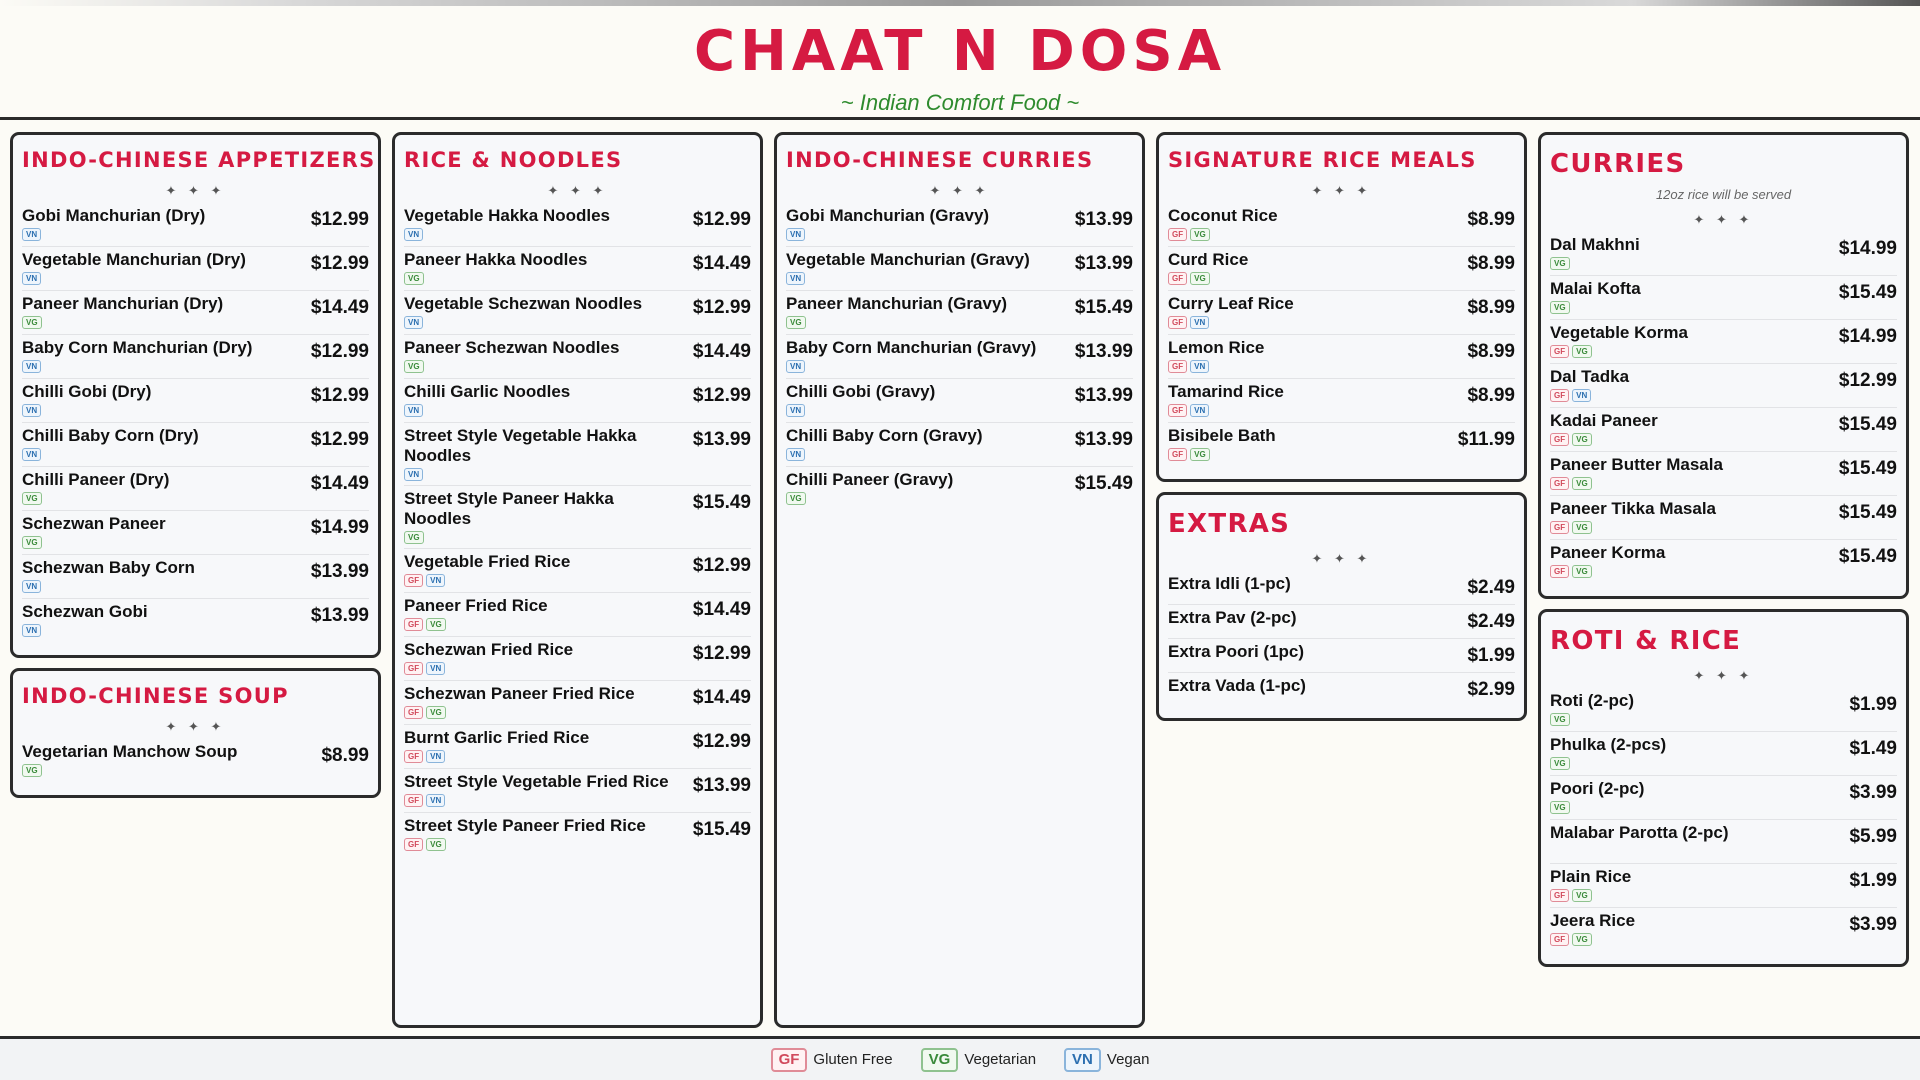  Describe the element at coordinates (1597, 788) in the screenshot. I see `menu-item-name: Poori (2-pc)` at that location.